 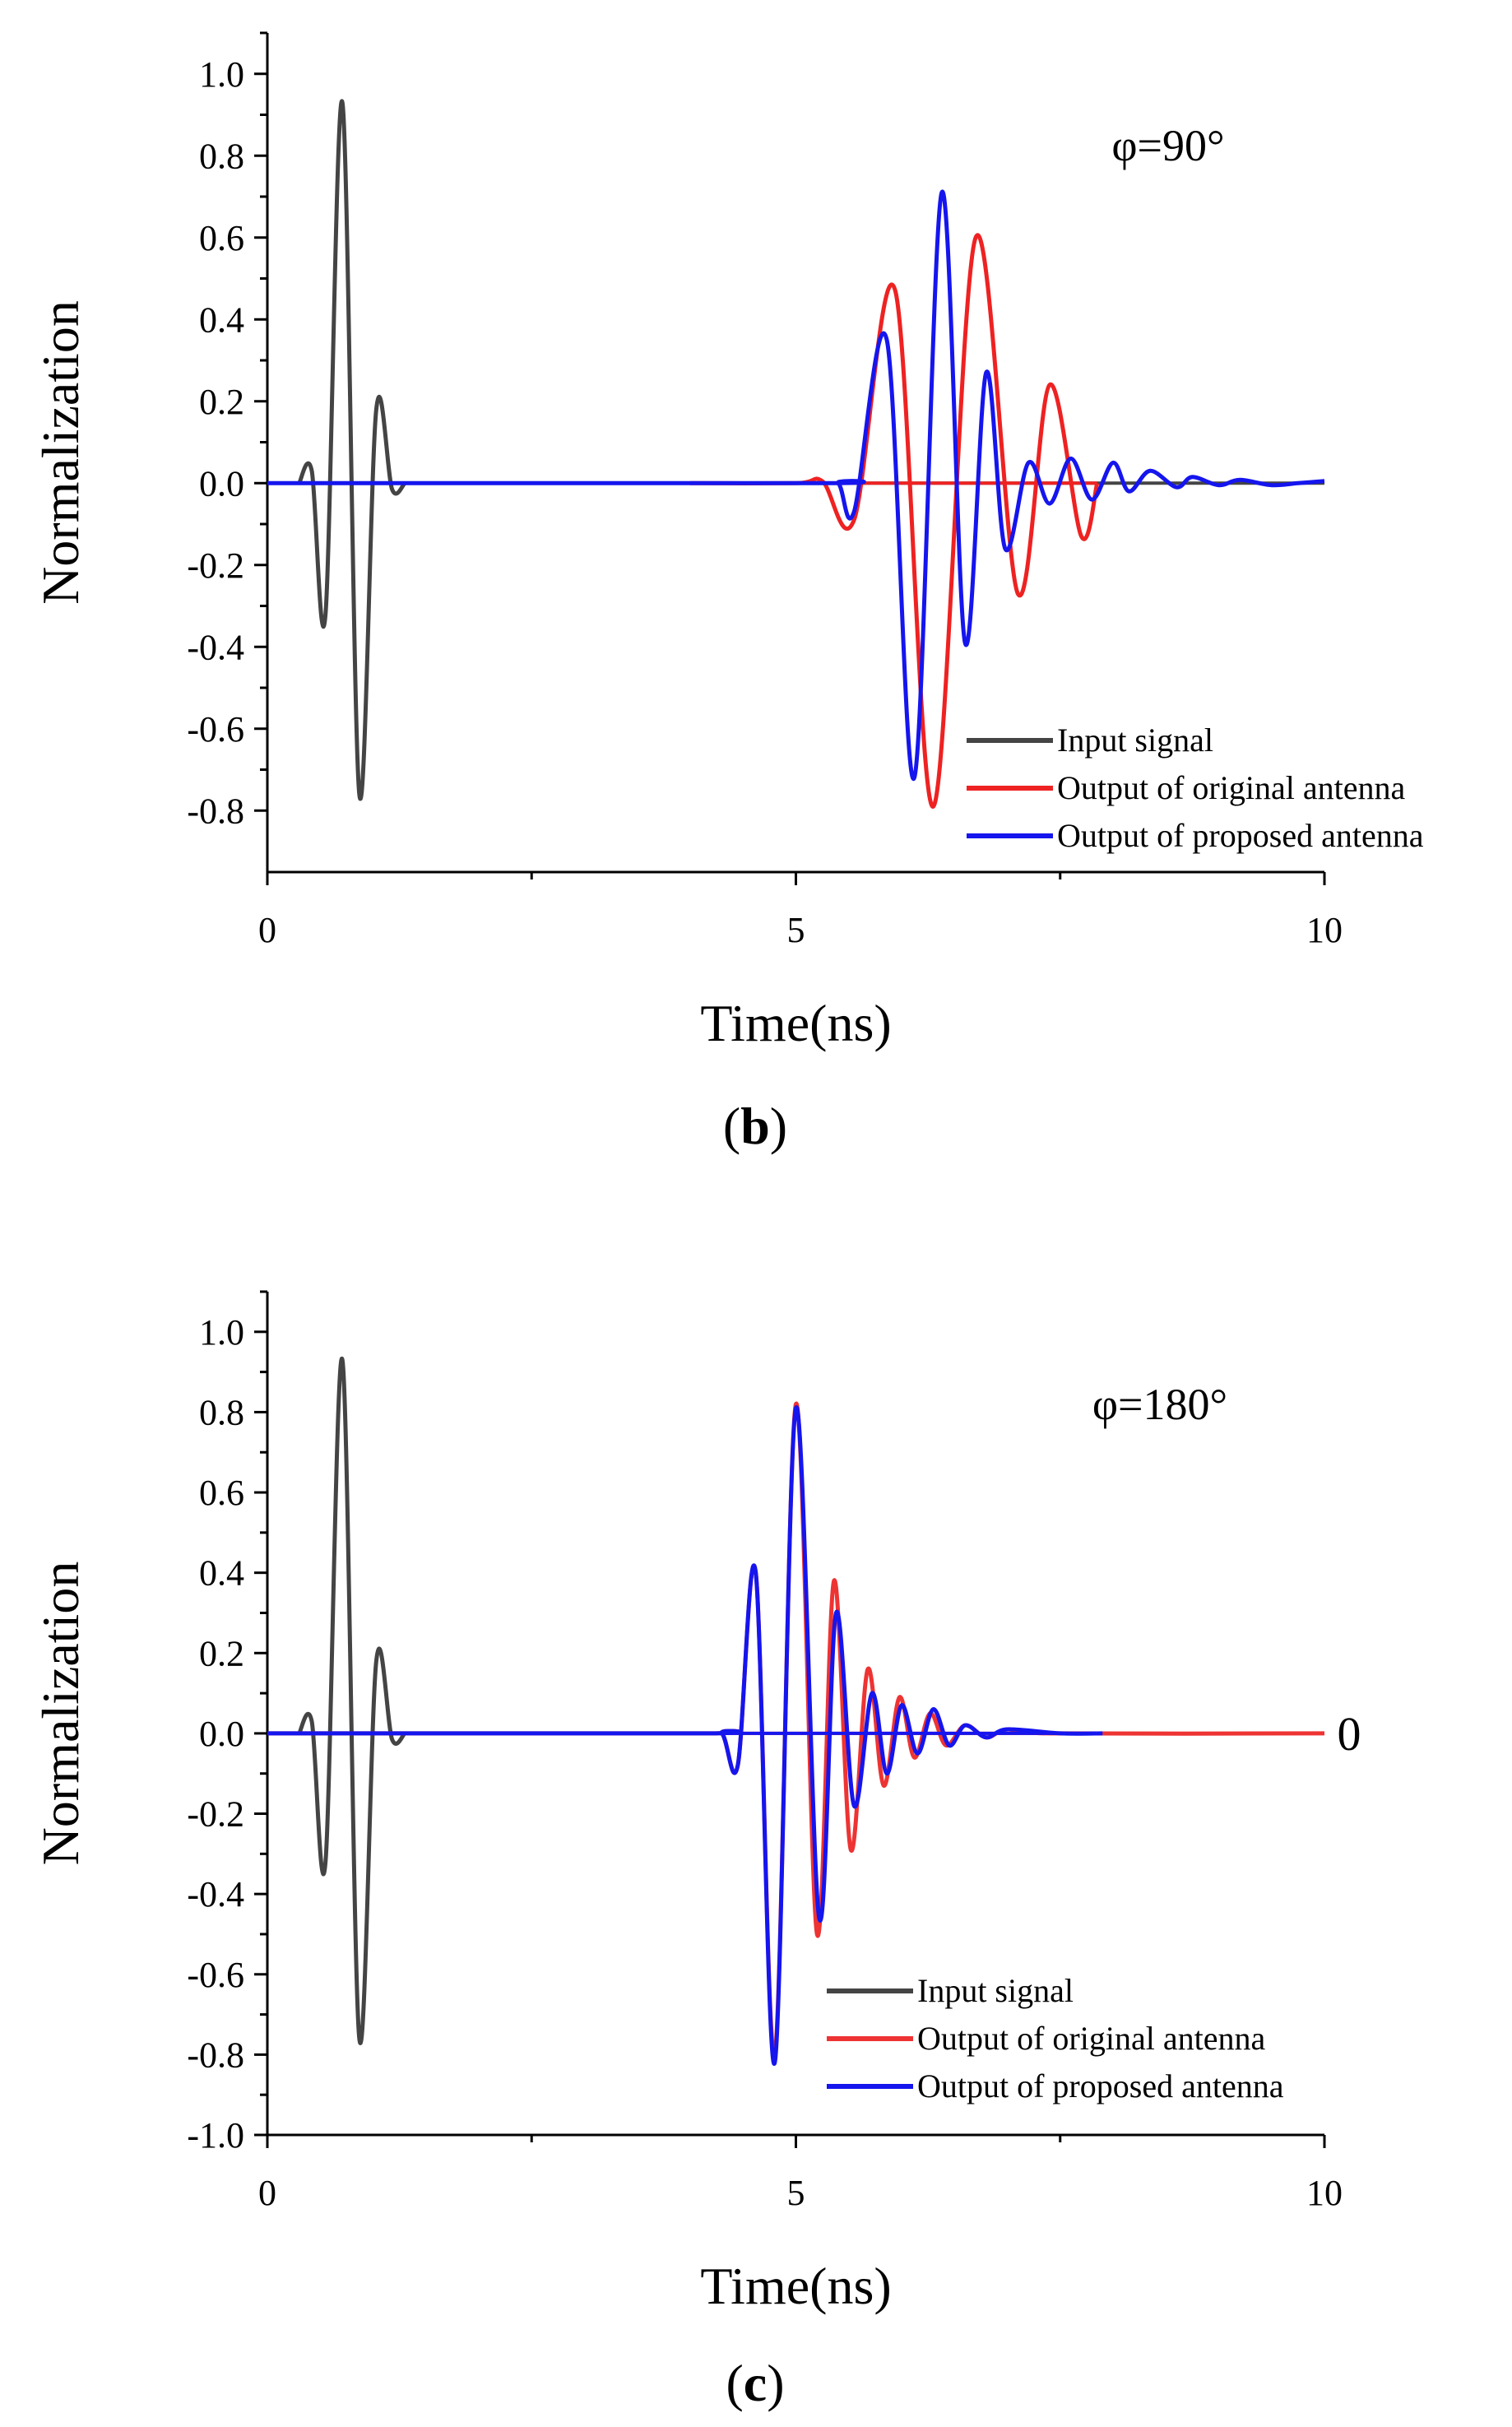 What do you see at coordinates (755, 1126) in the screenshot?
I see `panel-label: (b)` at bounding box center [755, 1126].